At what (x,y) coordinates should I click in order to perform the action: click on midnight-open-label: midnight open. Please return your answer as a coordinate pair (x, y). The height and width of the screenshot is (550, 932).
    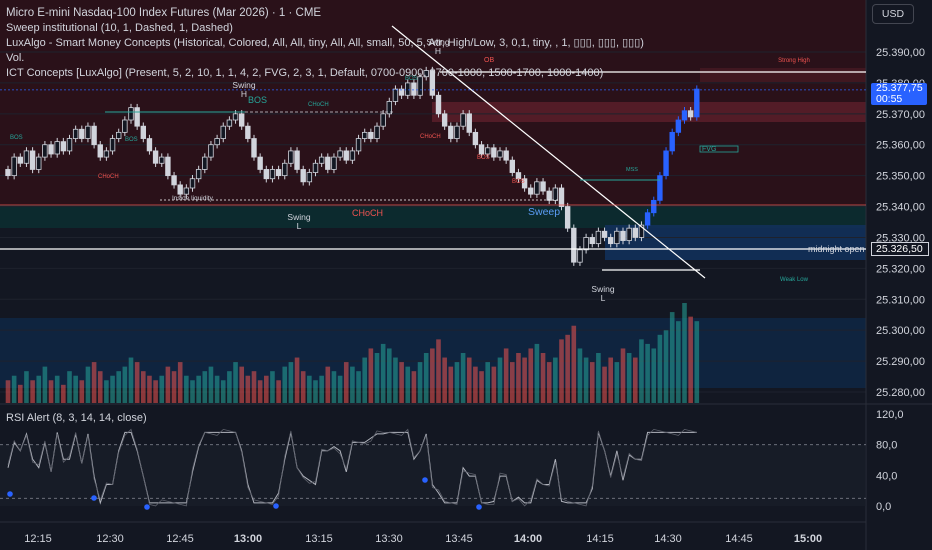
    Looking at the image, I should click on (836, 249).